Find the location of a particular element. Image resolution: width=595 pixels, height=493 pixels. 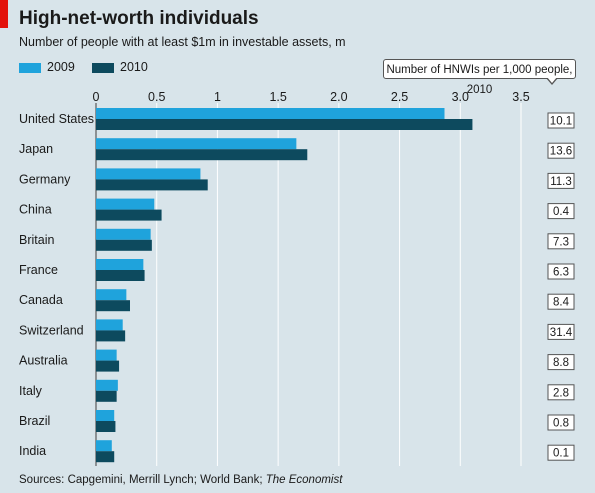

hnwi-box-italy is located at coordinates (561, 392).